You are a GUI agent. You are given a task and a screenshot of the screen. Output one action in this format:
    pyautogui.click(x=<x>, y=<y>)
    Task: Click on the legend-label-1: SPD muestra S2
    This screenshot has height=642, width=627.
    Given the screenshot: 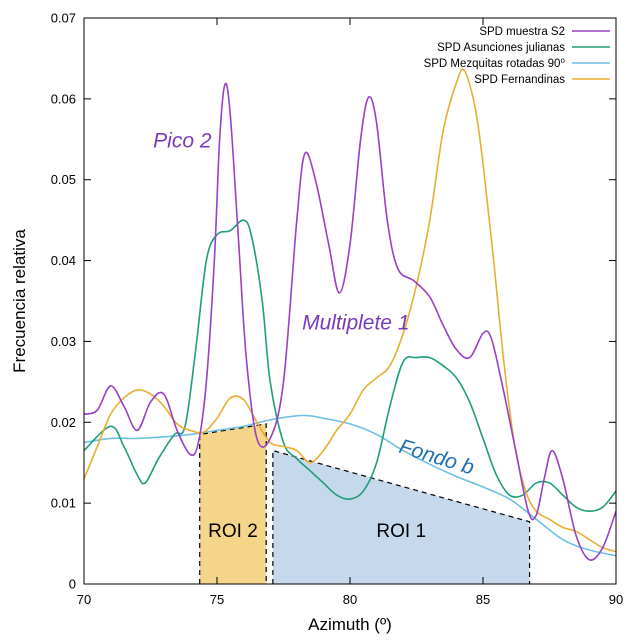 What is the action you would take?
    pyautogui.click(x=522, y=32)
    